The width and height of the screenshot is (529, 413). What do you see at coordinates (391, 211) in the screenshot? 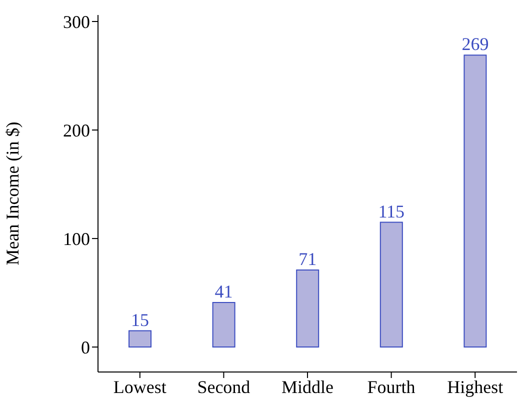
I see `data-label: 115` at bounding box center [391, 211].